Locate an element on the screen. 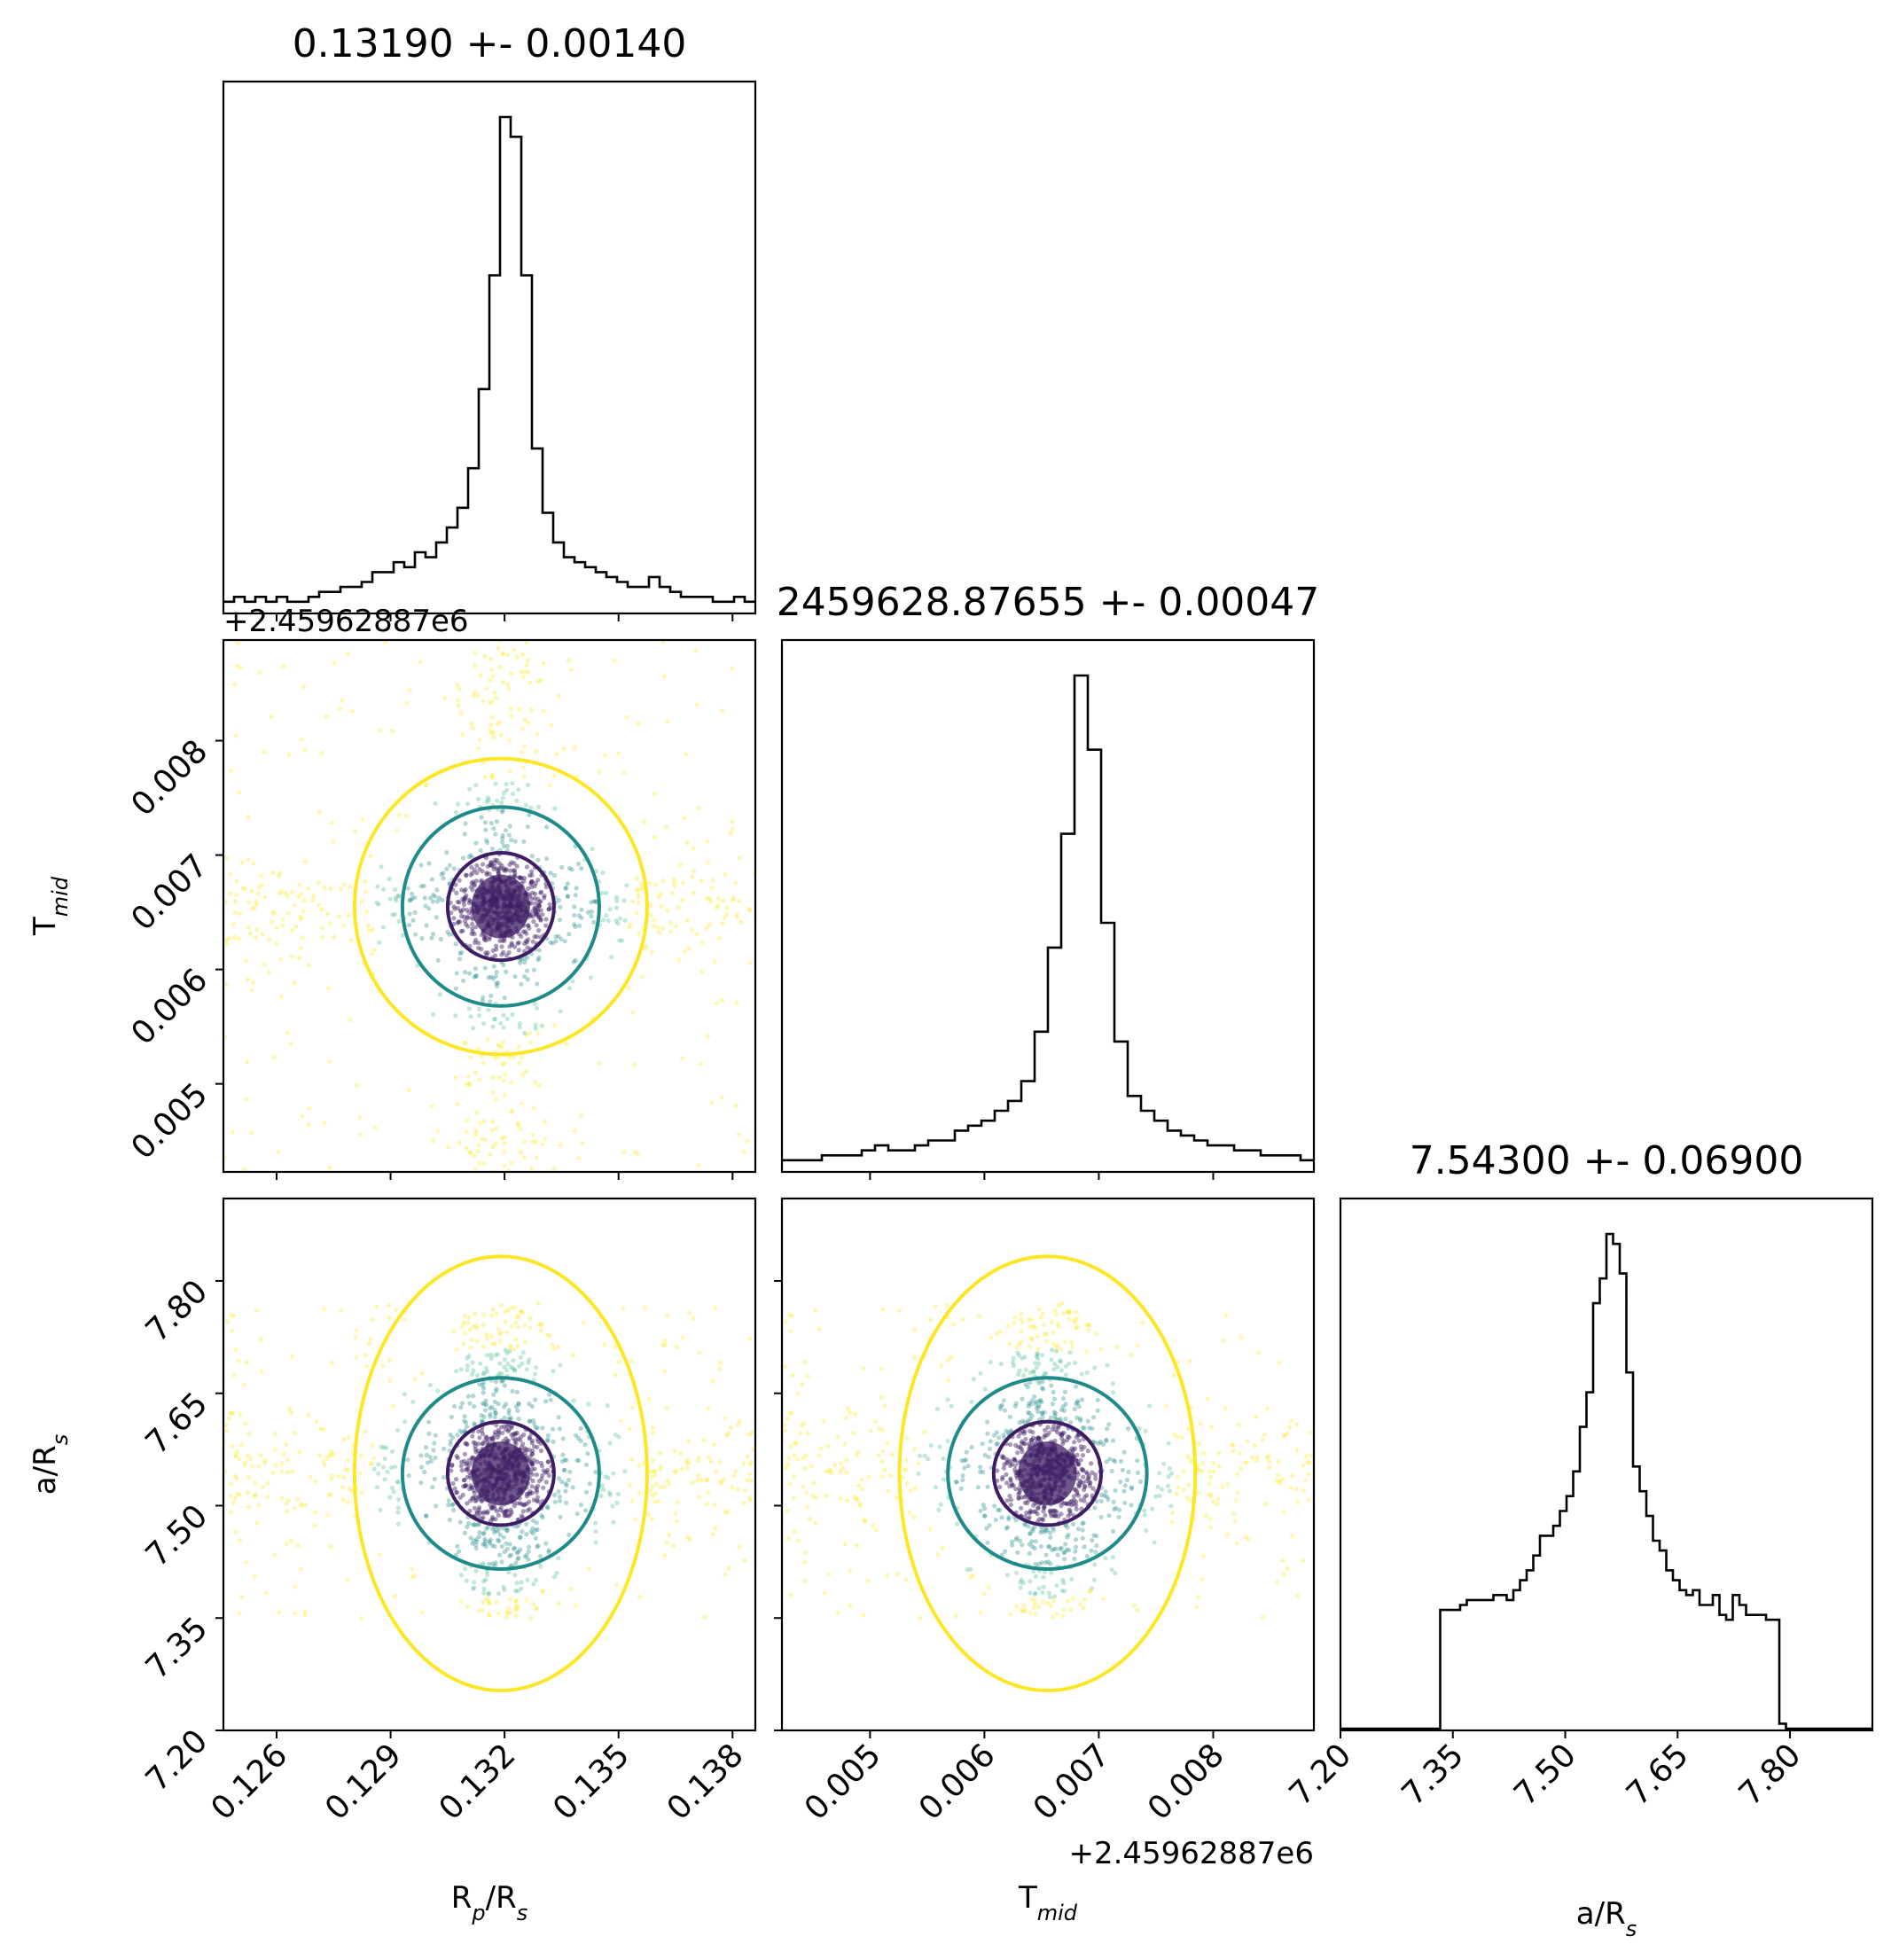 The image size is (1899, 1960). panel-frame is located at coordinates (1048, 1464).